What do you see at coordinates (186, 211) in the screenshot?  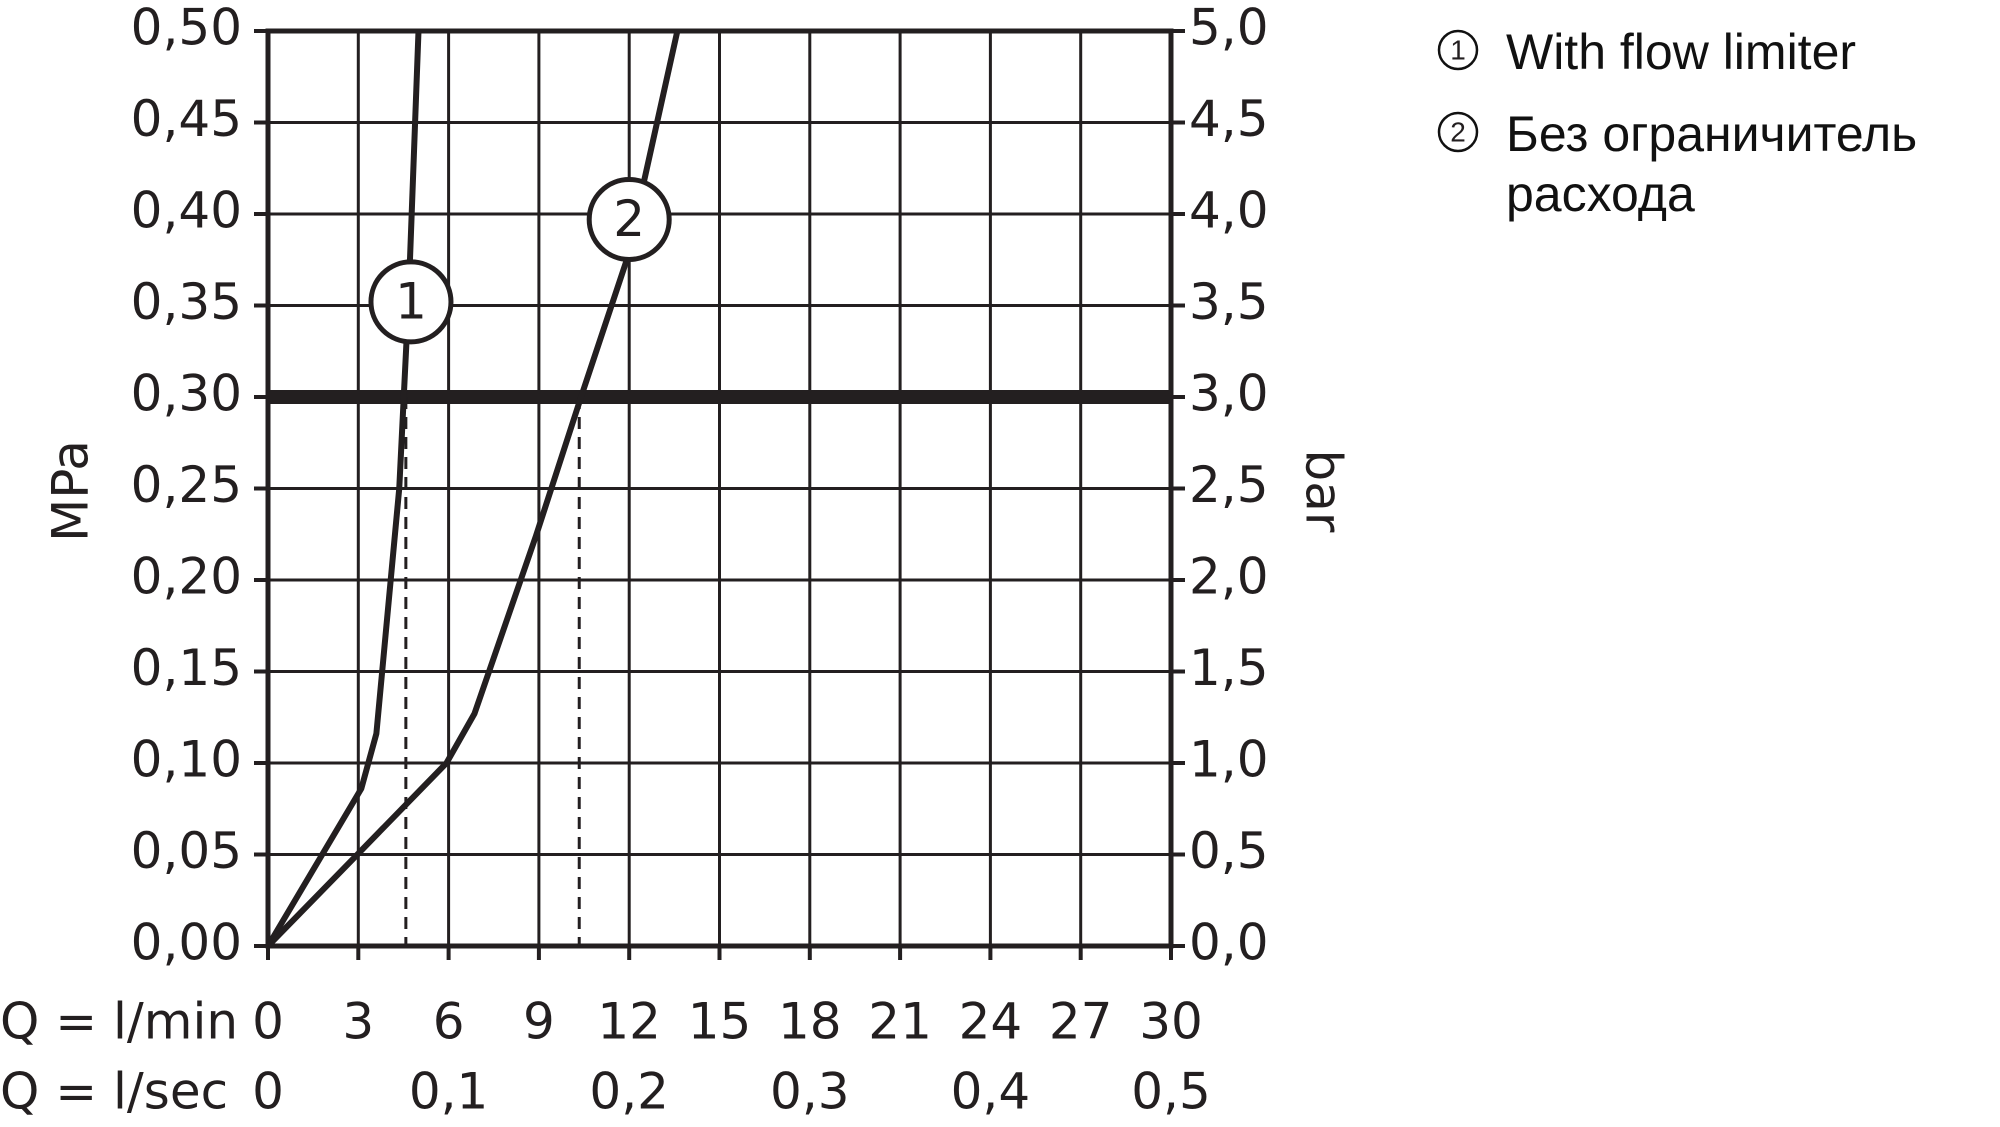 I see `y-tick-label: 0,40` at bounding box center [186, 211].